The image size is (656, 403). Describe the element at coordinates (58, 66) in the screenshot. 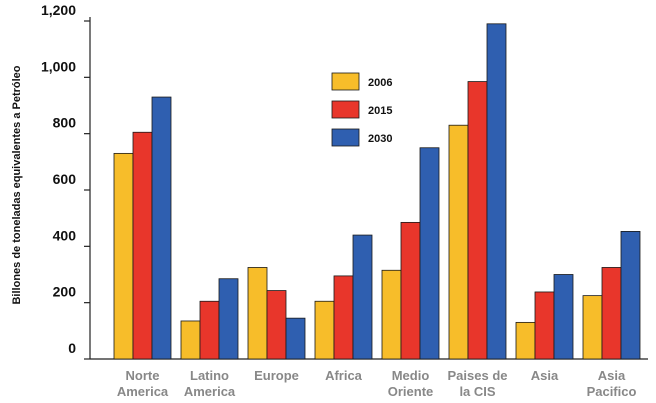

I see `y-tick-label: 1,000` at that location.